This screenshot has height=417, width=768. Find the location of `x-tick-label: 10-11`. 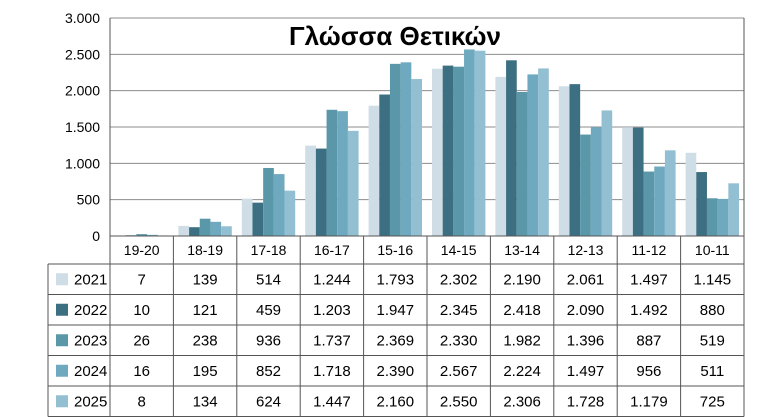

x-tick-label: 10-11 is located at coordinates (712, 250).